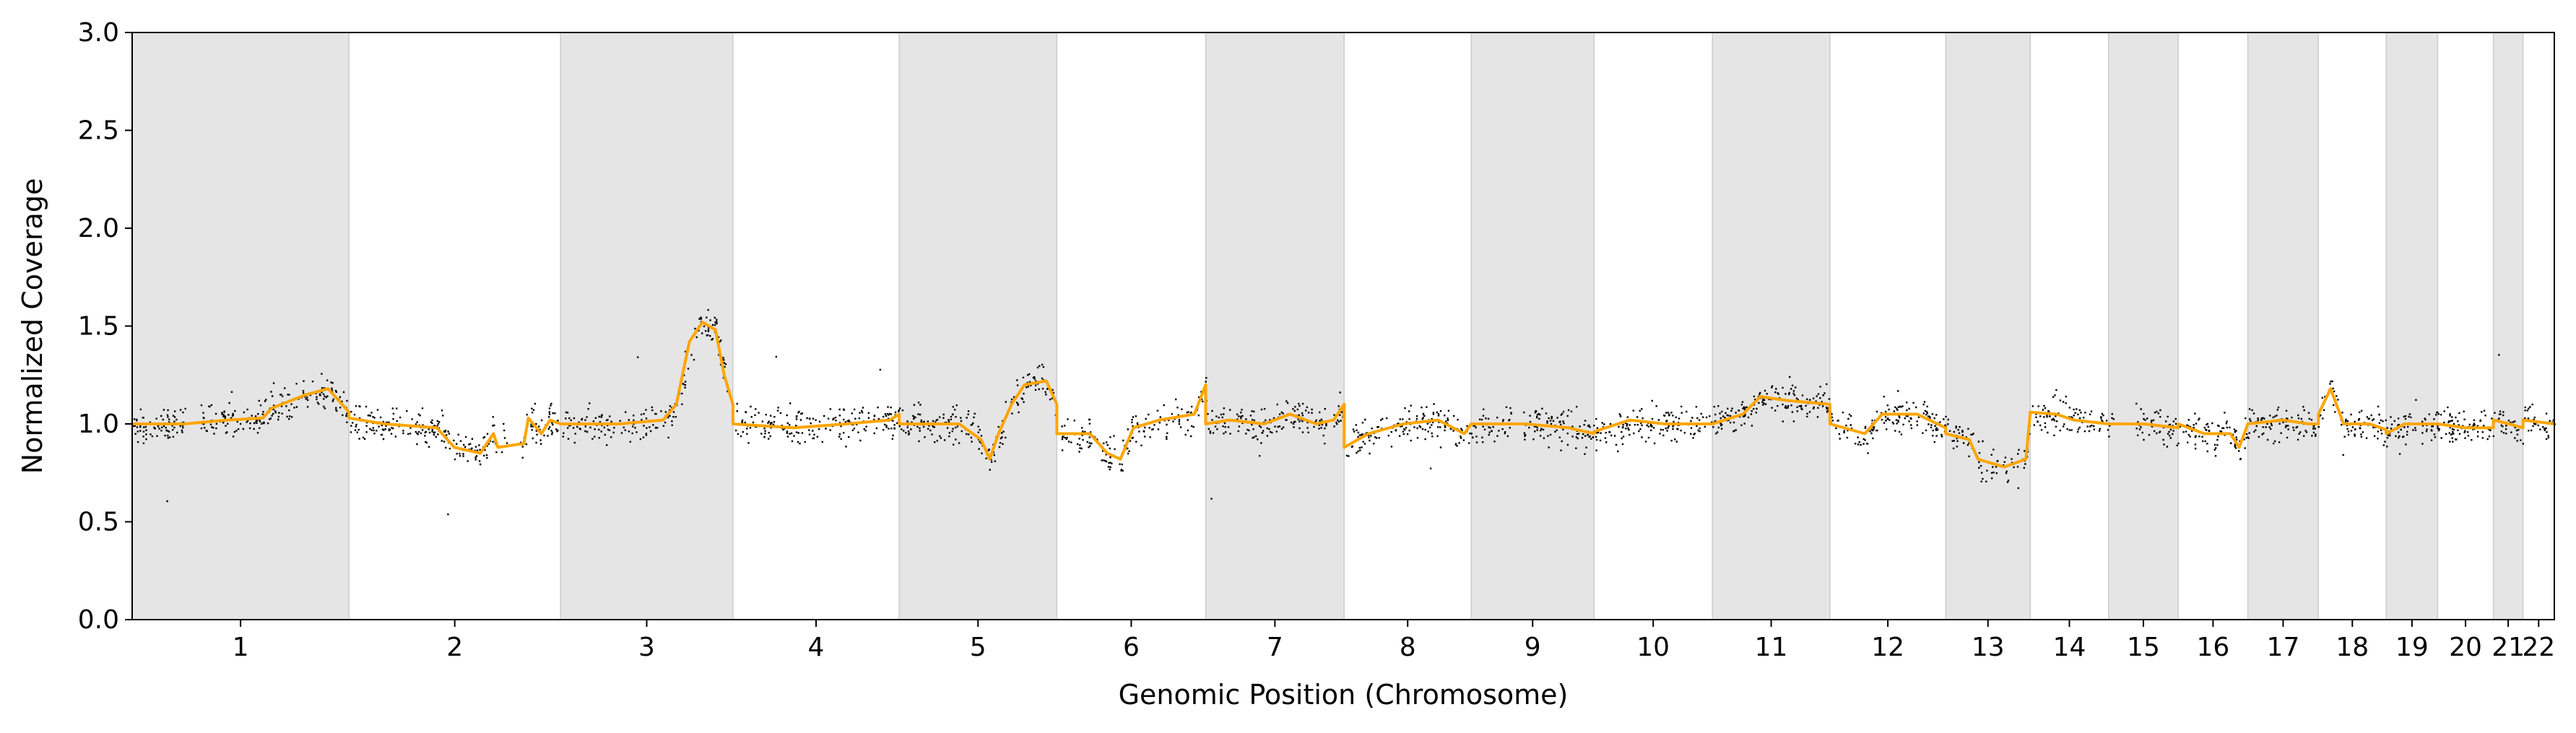 This screenshot has height=733, width=2576. Describe the element at coordinates (816, 647) in the screenshot. I see `x-tick-label-chr4: 4` at that location.